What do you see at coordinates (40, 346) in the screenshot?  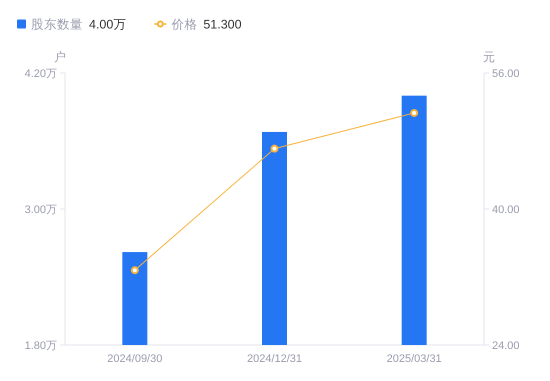 I see `y-tick-label: 1.80万` at bounding box center [40, 346].